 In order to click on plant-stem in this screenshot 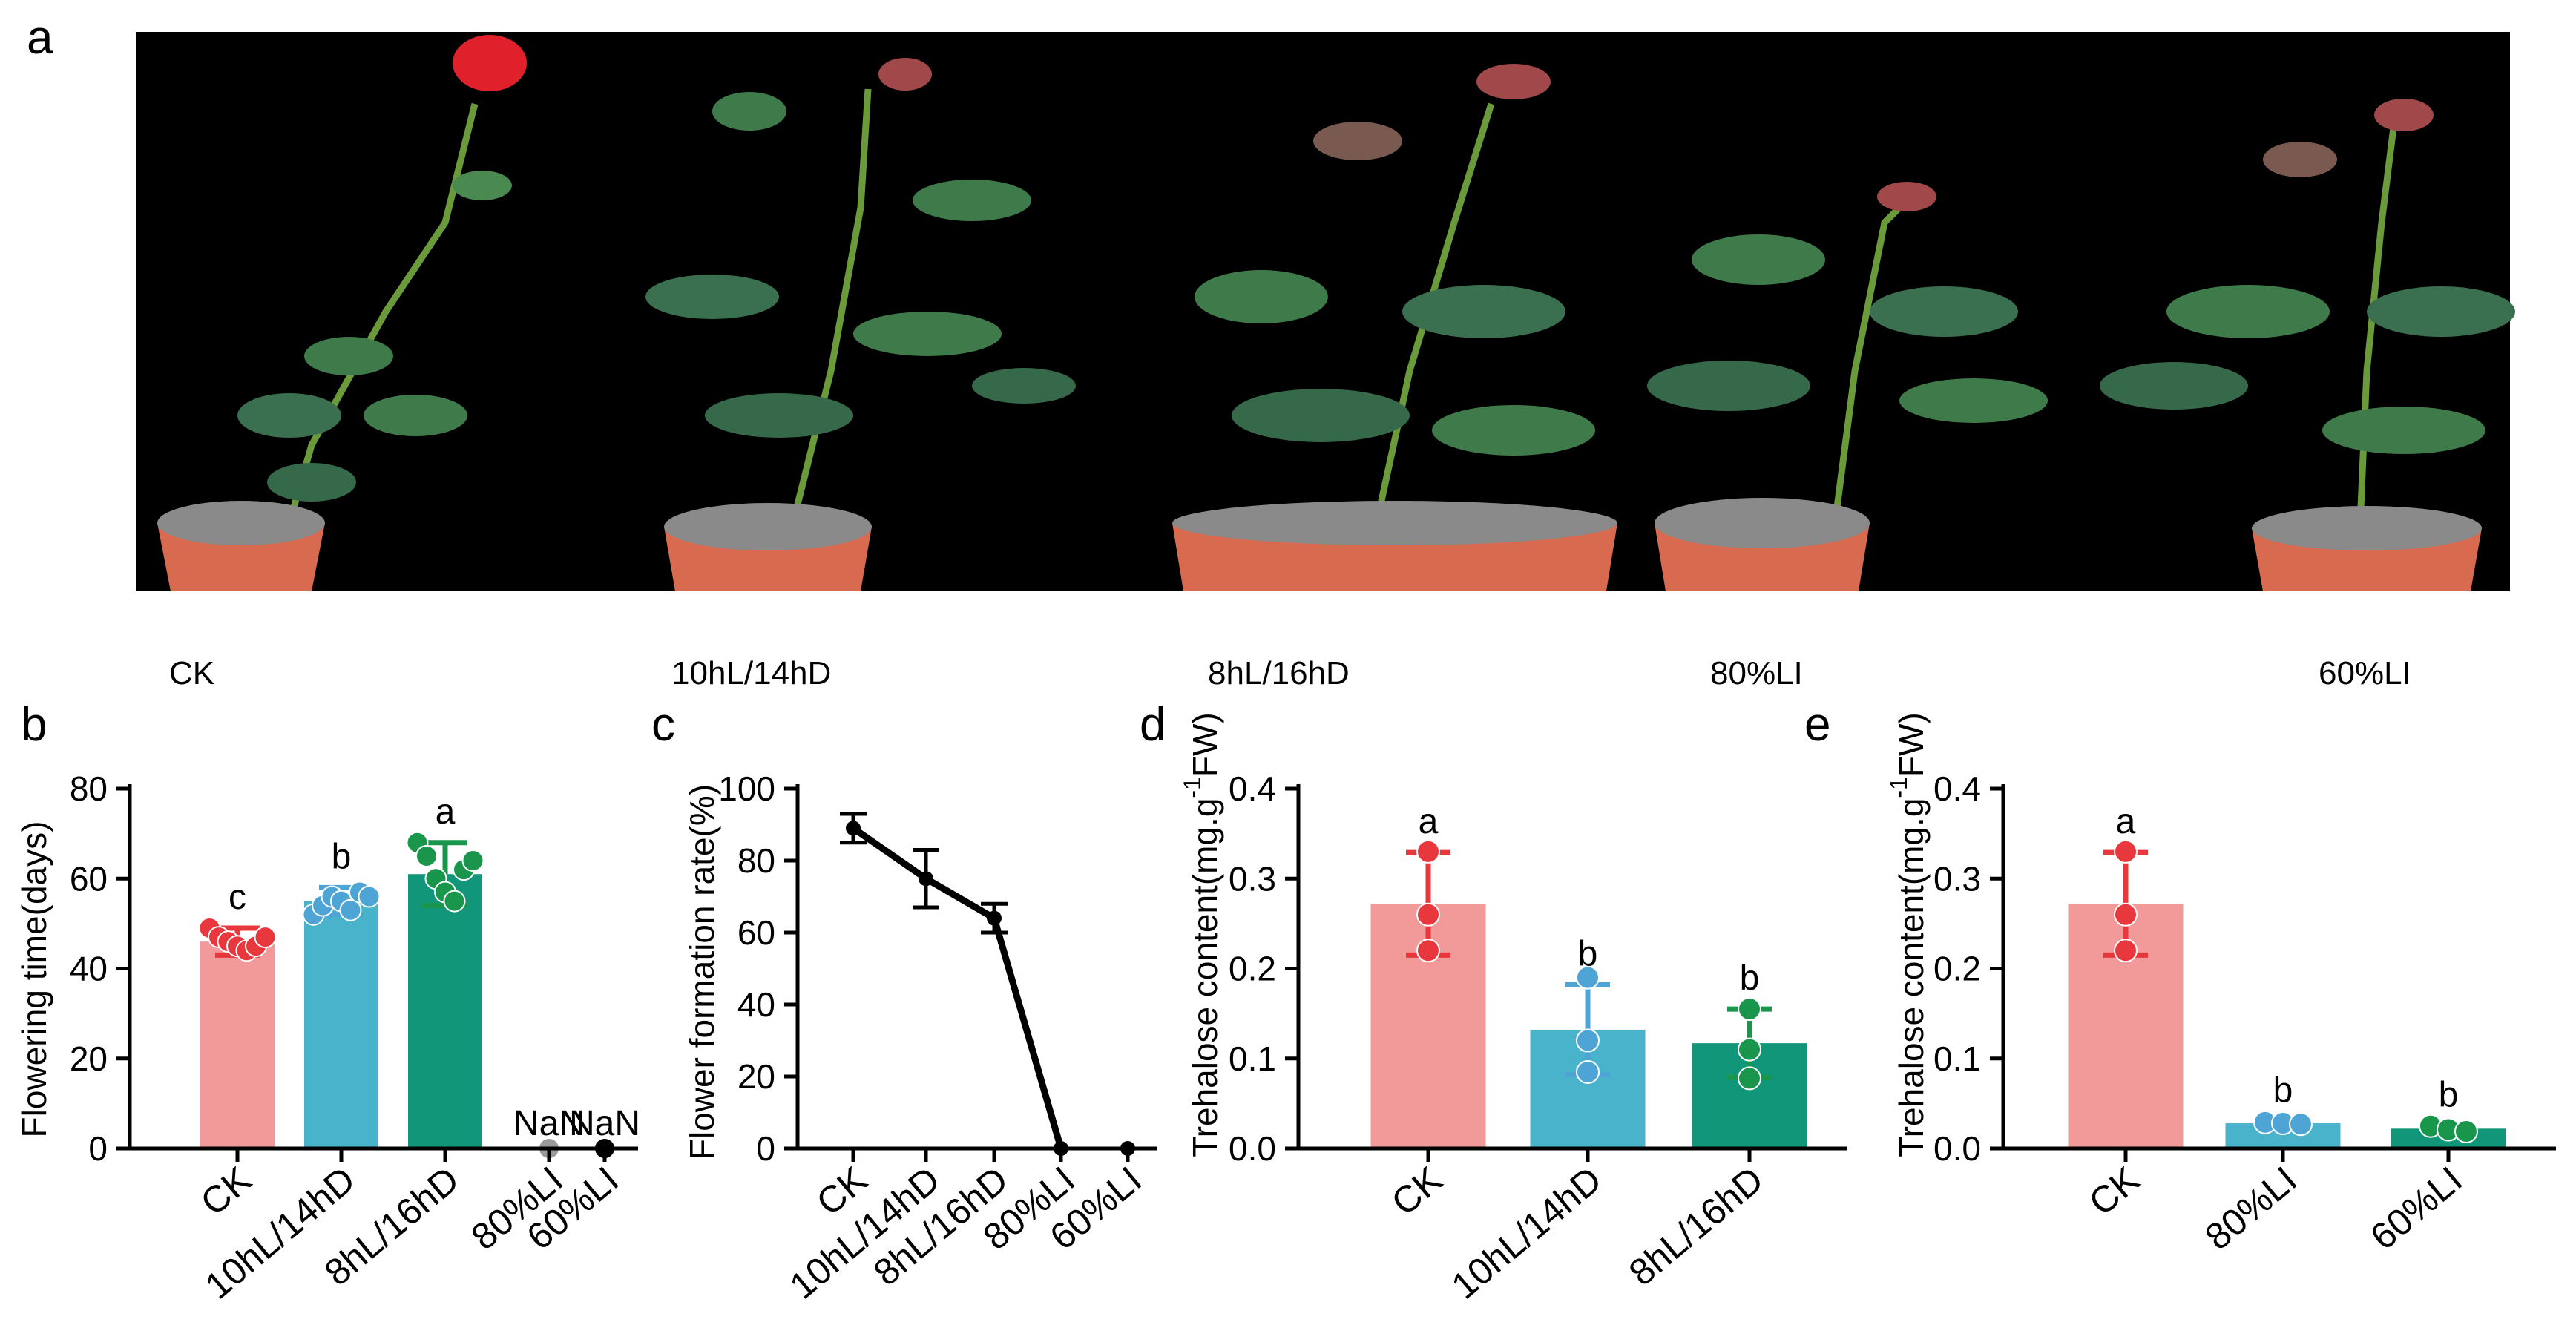, I will do `click(1869, 370)`.